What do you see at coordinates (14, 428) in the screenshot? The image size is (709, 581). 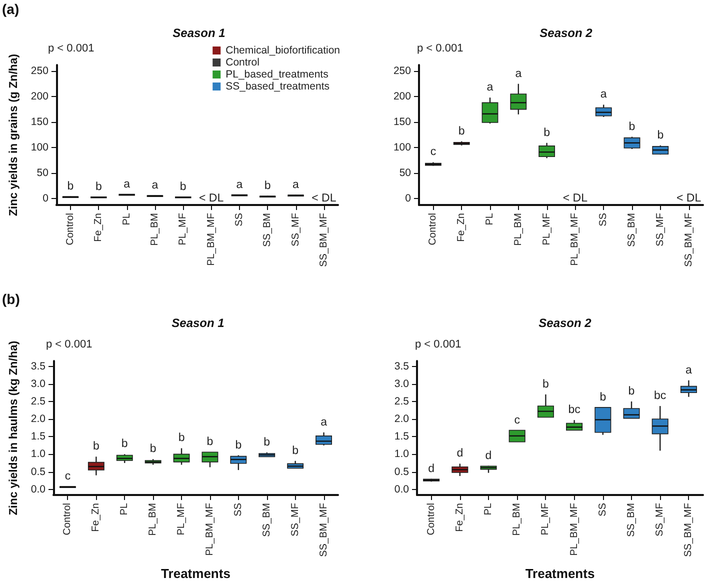 I see `y-axis-title: Zinc yields in haulms (kg Zn/ha)` at bounding box center [14, 428].